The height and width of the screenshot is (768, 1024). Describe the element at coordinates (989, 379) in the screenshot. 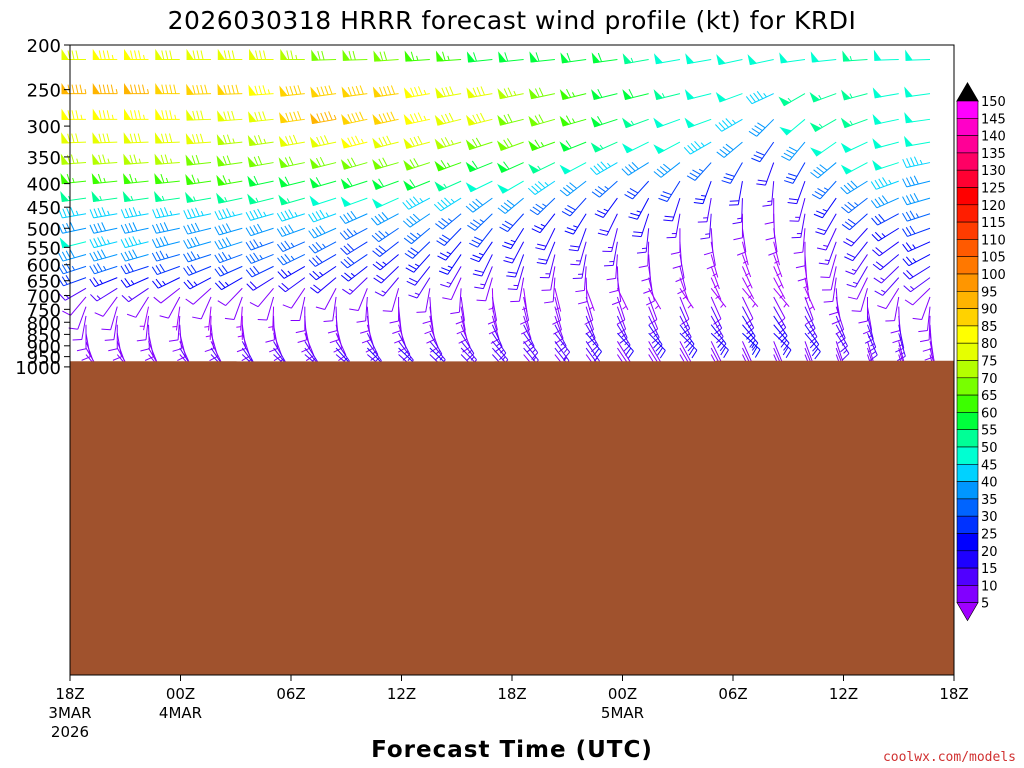

I see `colorbar-label: 70` at that location.